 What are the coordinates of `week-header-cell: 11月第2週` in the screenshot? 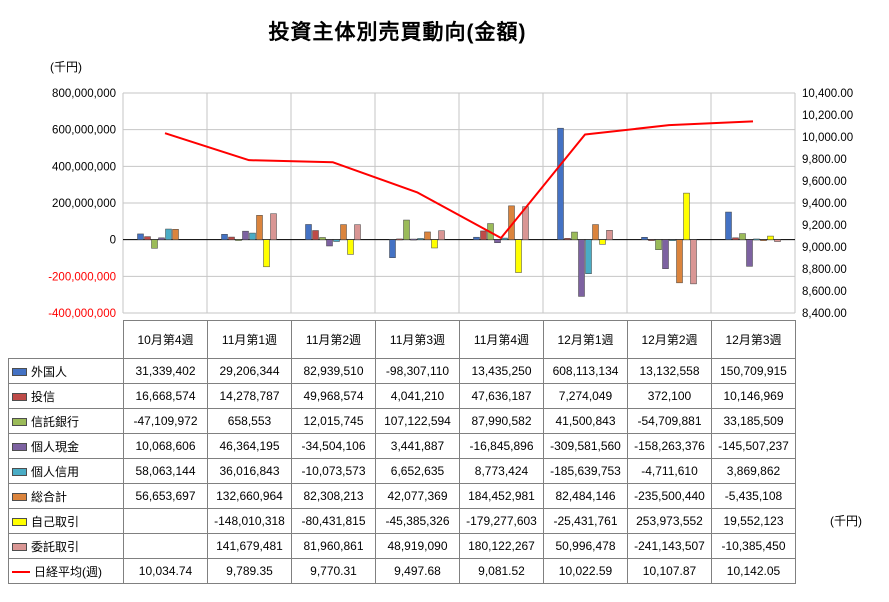 It's located at (333, 339).